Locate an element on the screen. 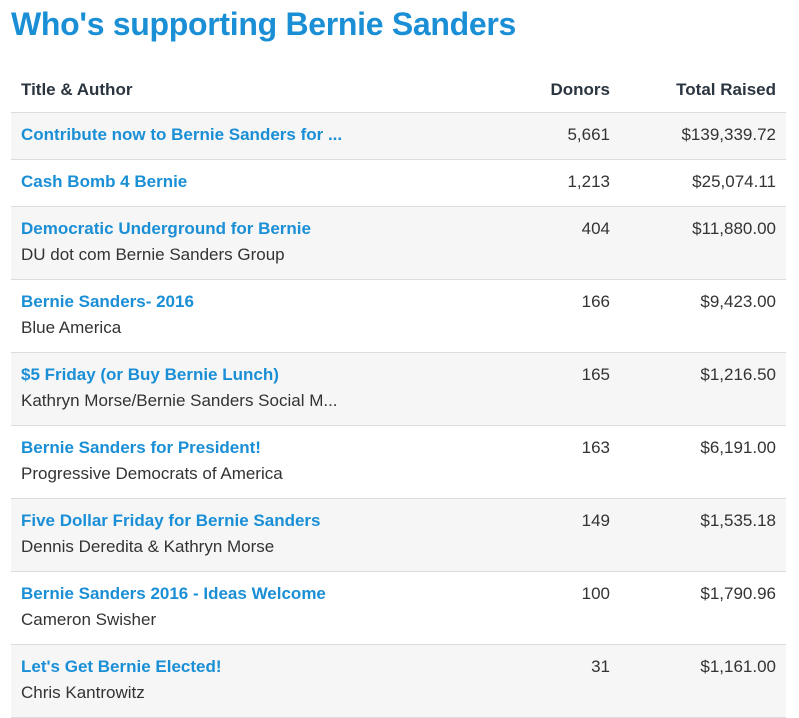  fundraiser-link: Bernie Sanders for President! is located at coordinates (141, 447).